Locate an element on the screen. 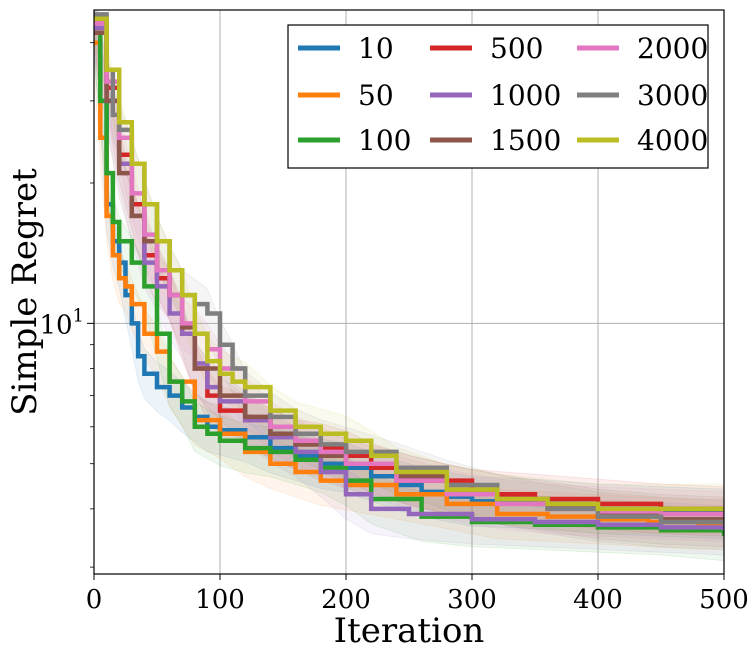 The height and width of the screenshot is (658, 753). x-tick-label: 500 is located at coordinates (724, 600).